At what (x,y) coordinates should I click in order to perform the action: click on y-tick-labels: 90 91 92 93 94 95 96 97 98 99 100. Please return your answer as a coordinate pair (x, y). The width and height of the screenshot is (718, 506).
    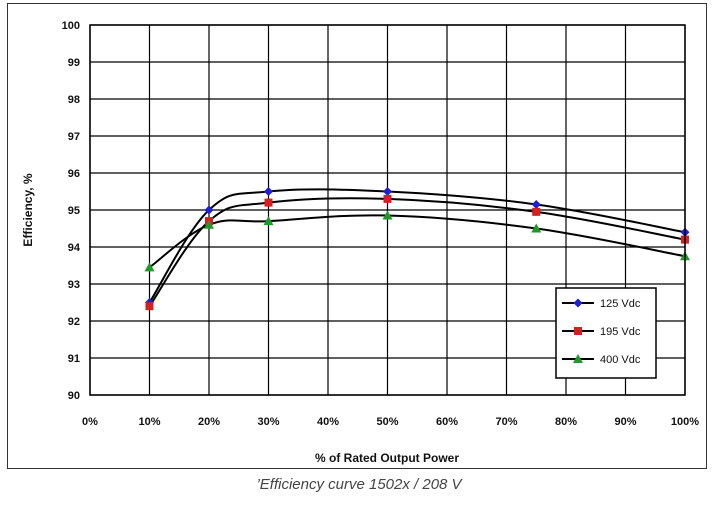
    Looking at the image, I should click on (71, 211).